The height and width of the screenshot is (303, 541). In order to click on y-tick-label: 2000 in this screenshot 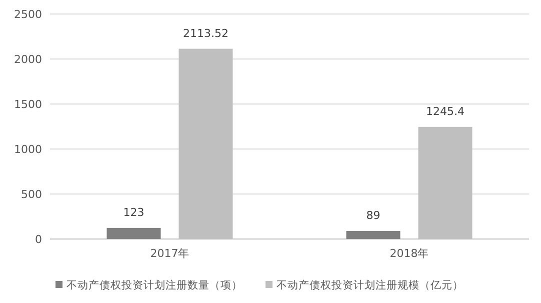, I will do `click(28, 59)`.